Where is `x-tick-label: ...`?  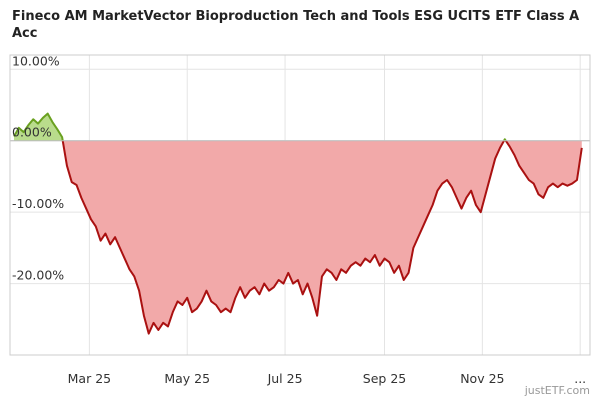
x-tick-label: ... is located at coordinates (580, 378).